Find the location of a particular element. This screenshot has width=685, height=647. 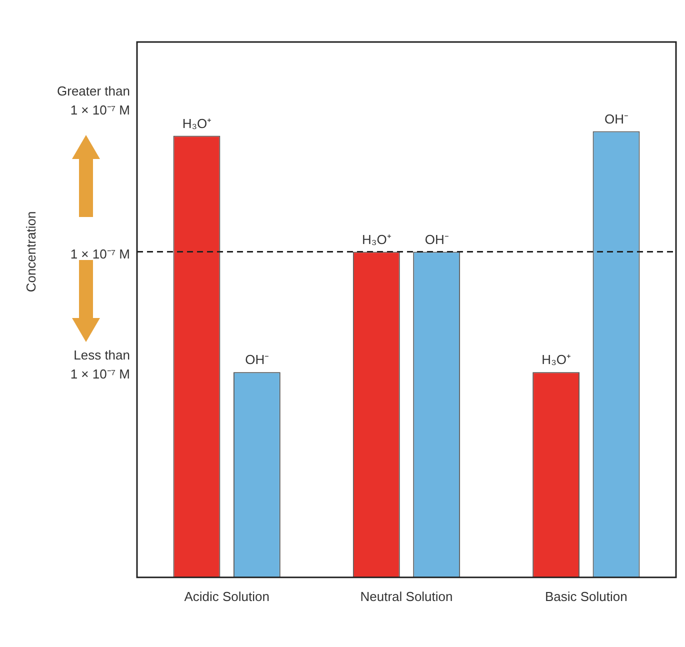

x-tick-label: Basic Solution is located at coordinates (586, 596).